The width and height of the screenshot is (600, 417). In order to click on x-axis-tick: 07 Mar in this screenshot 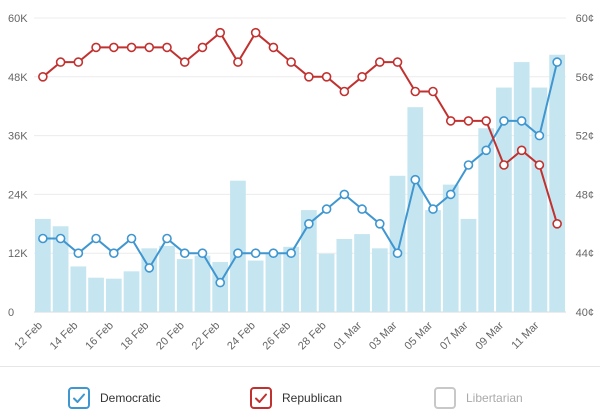, I will do `click(454, 335)`.